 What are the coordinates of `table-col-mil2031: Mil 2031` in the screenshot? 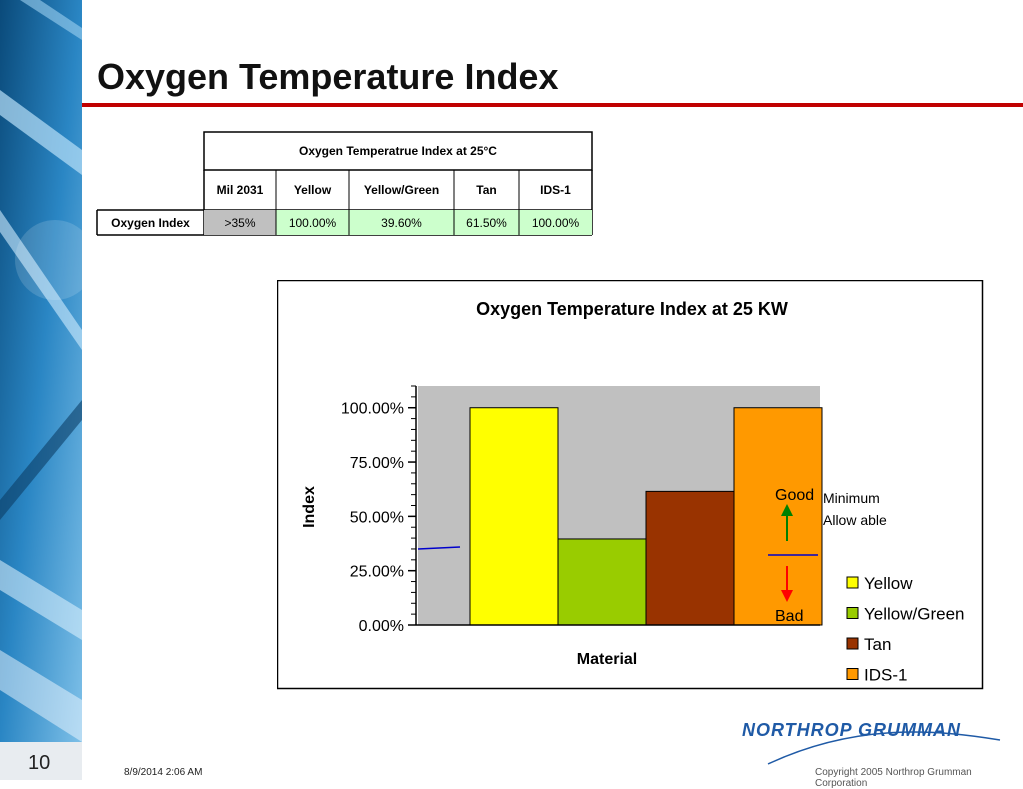 It's located at (240, 190).